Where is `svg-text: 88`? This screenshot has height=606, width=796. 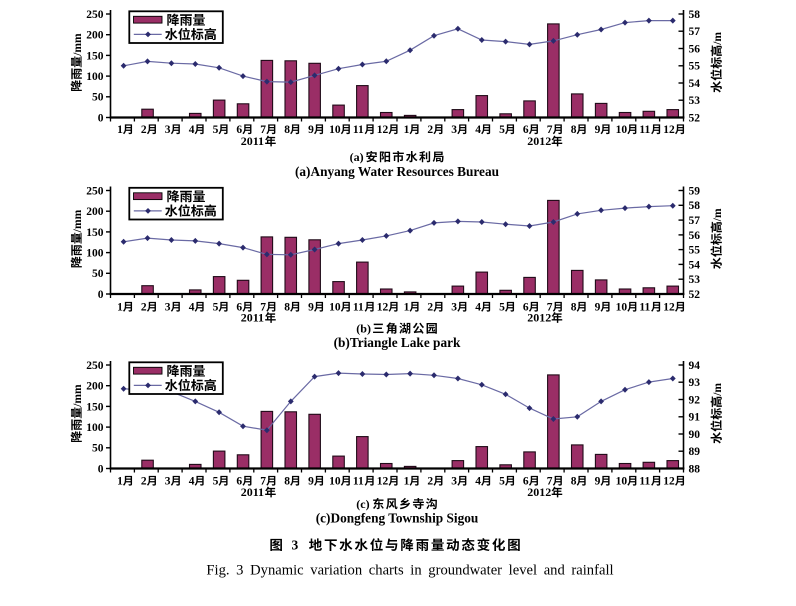
svg-text: 88 is located at coordinates (695, 469).